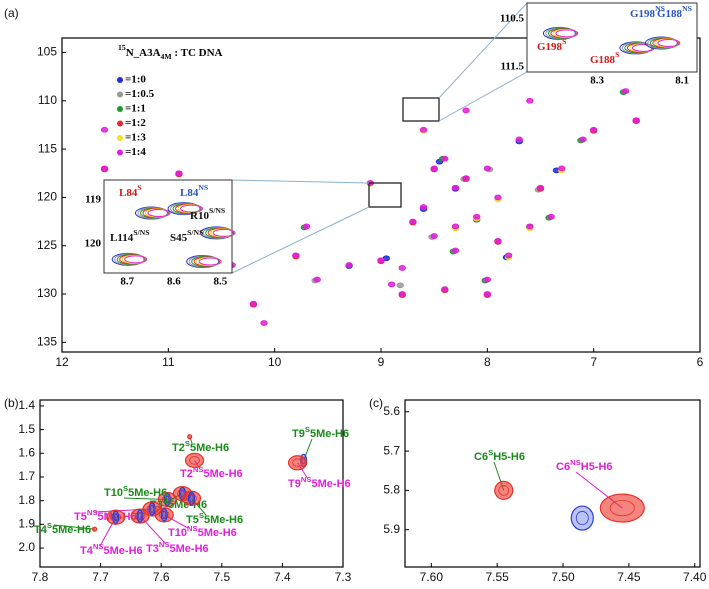 The height and width of the screenshot is (589, 709). I want to click on x-tick-label: 9, so click(381, 362).